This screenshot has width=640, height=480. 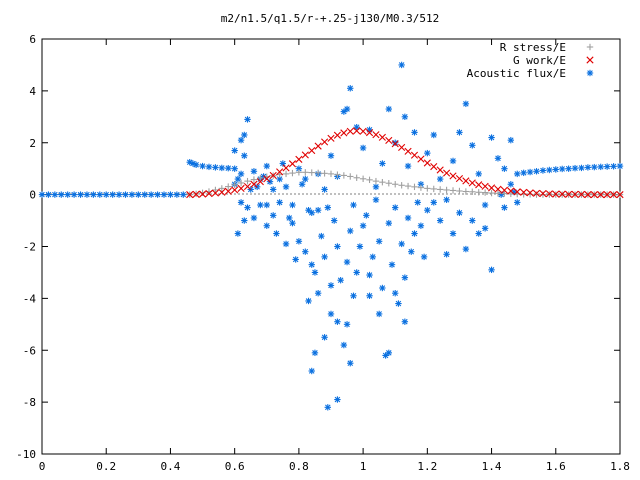 What do you see at coordinates (516, 73) in the screenshot?
I see `legend-label-acoustic-flux: Acoustic flux/E` at bounding box center [516, 73].